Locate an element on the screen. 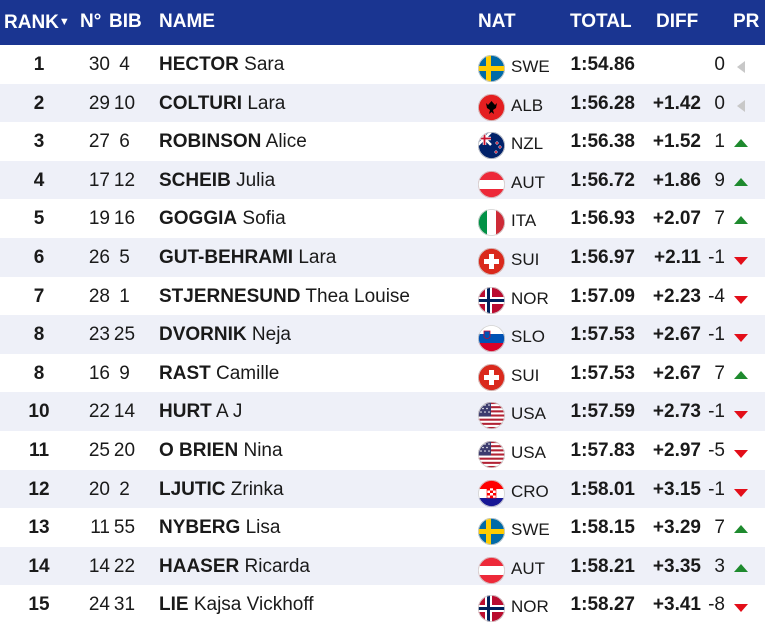 This screenshot has width=765, height=628. table-row: 8 16 9 RAST Camille SUI 1:57.53 +2.67 7 is located at coordinates (382, 373).